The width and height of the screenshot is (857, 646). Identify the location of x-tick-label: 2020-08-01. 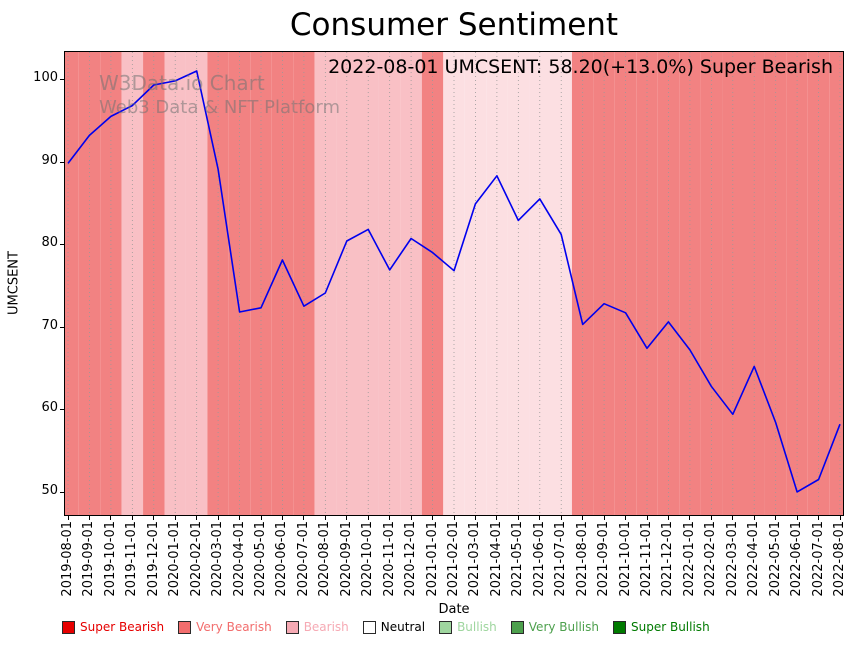
(325, 559).